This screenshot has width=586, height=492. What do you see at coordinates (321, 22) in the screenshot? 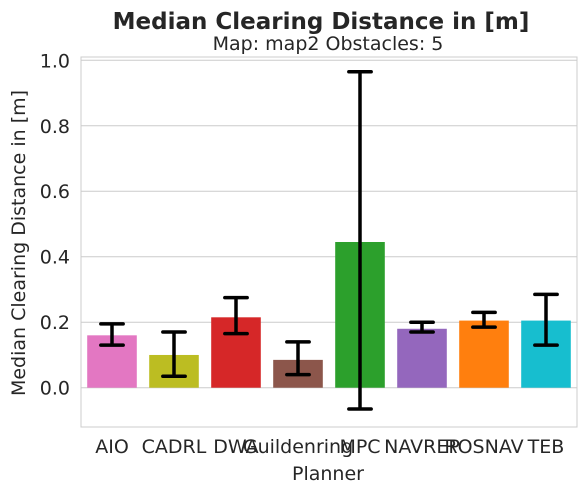
I see `chart-title: Median Clearing Distance in [m]` at bounding box center [321, 22].